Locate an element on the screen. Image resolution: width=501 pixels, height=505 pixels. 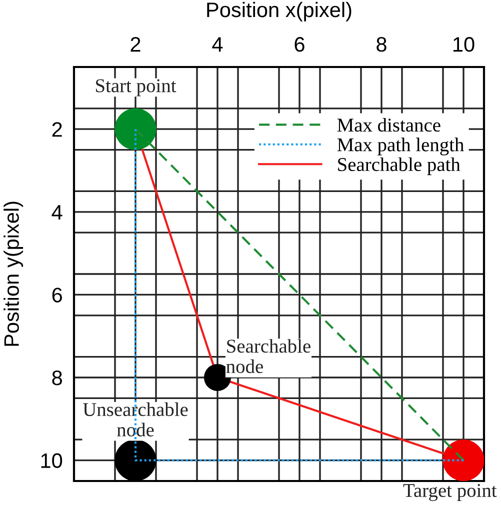
y-tick-label: 4 is located at coordinates (57, 212).